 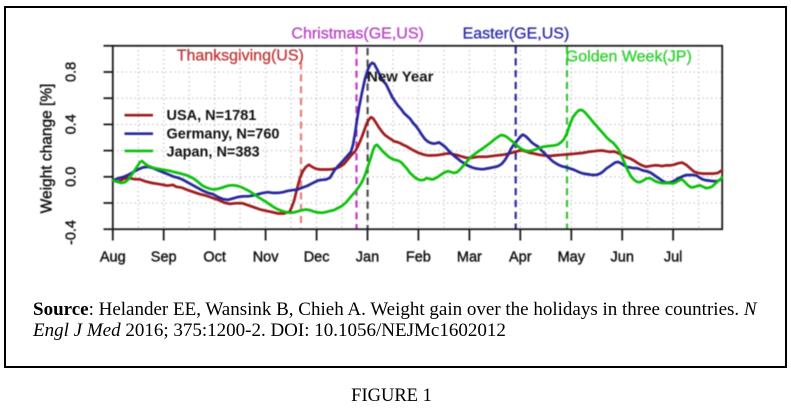 I want to click on svg-text: USA, N=1781, so click(x=212, y=116).